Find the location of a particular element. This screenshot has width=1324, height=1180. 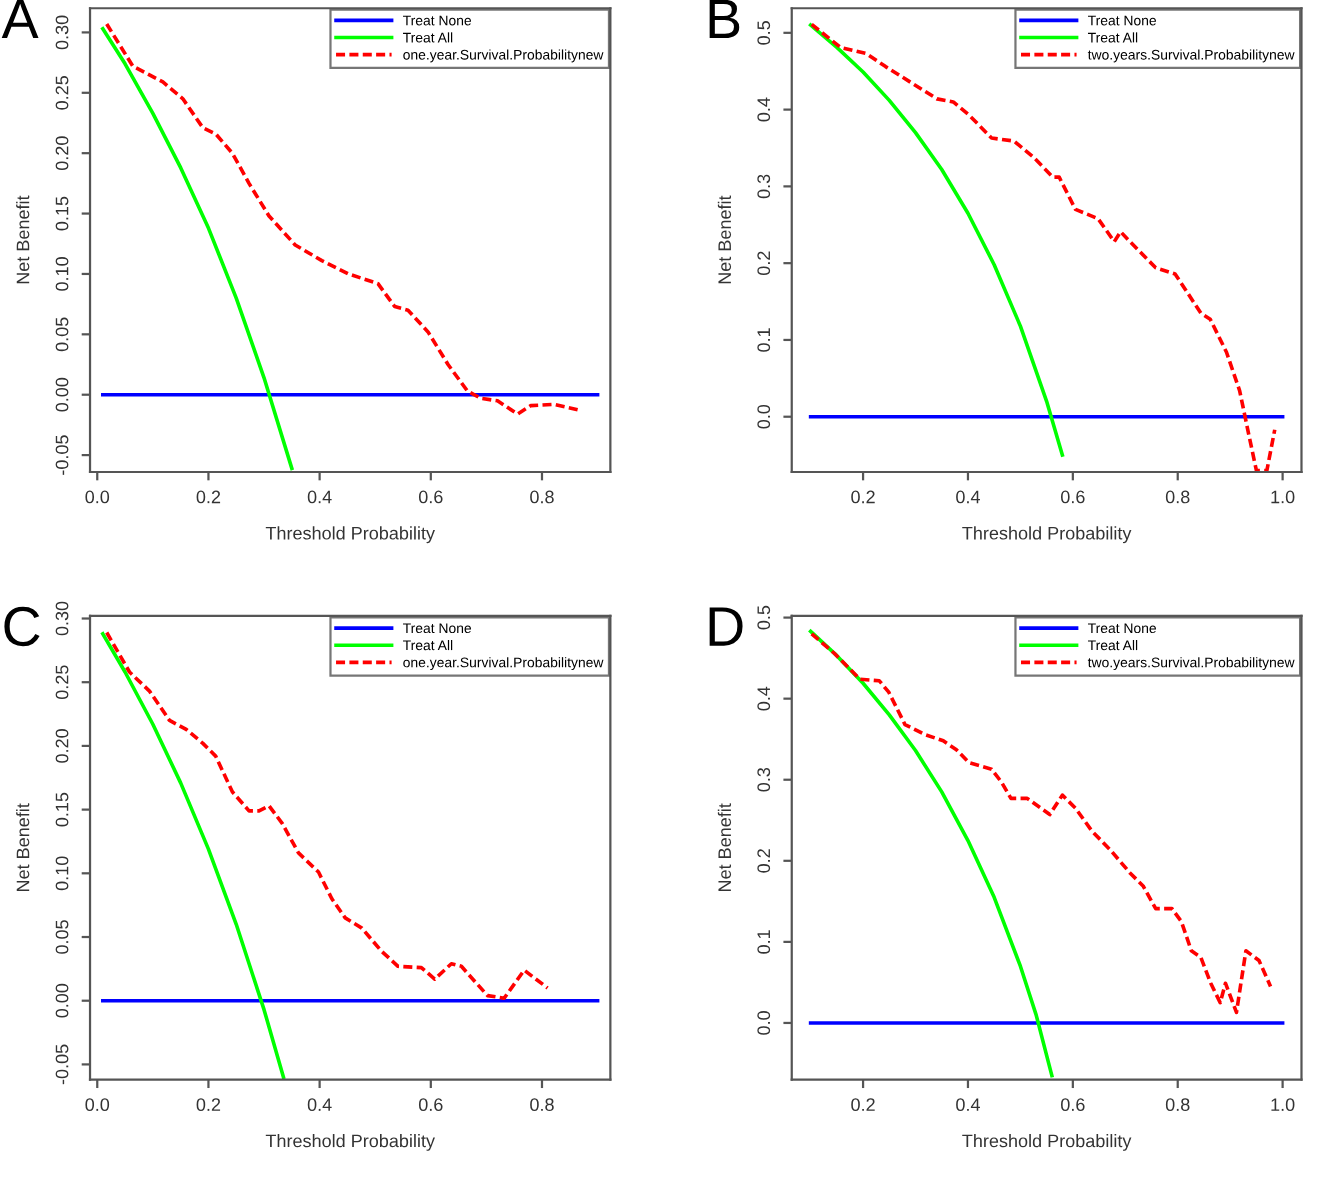

chart-title: B is located at coordinates (724, 19).